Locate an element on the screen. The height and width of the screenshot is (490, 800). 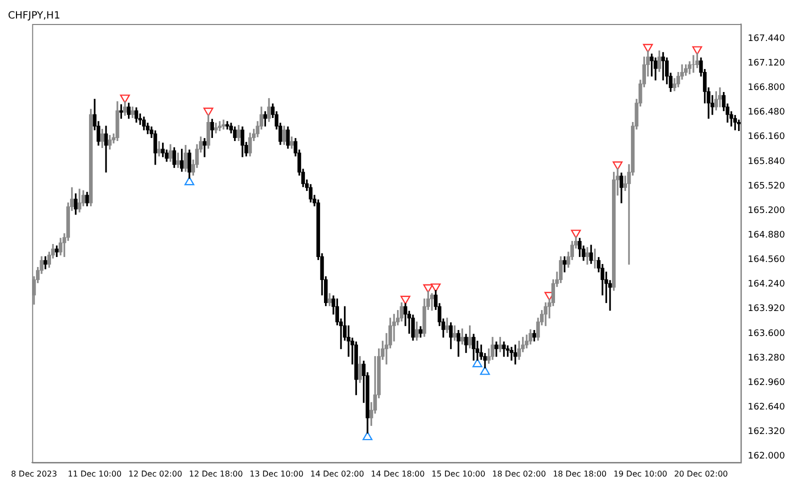
x-tick-label: 14 Dec 18:00 is located at coordinates (397, 473).